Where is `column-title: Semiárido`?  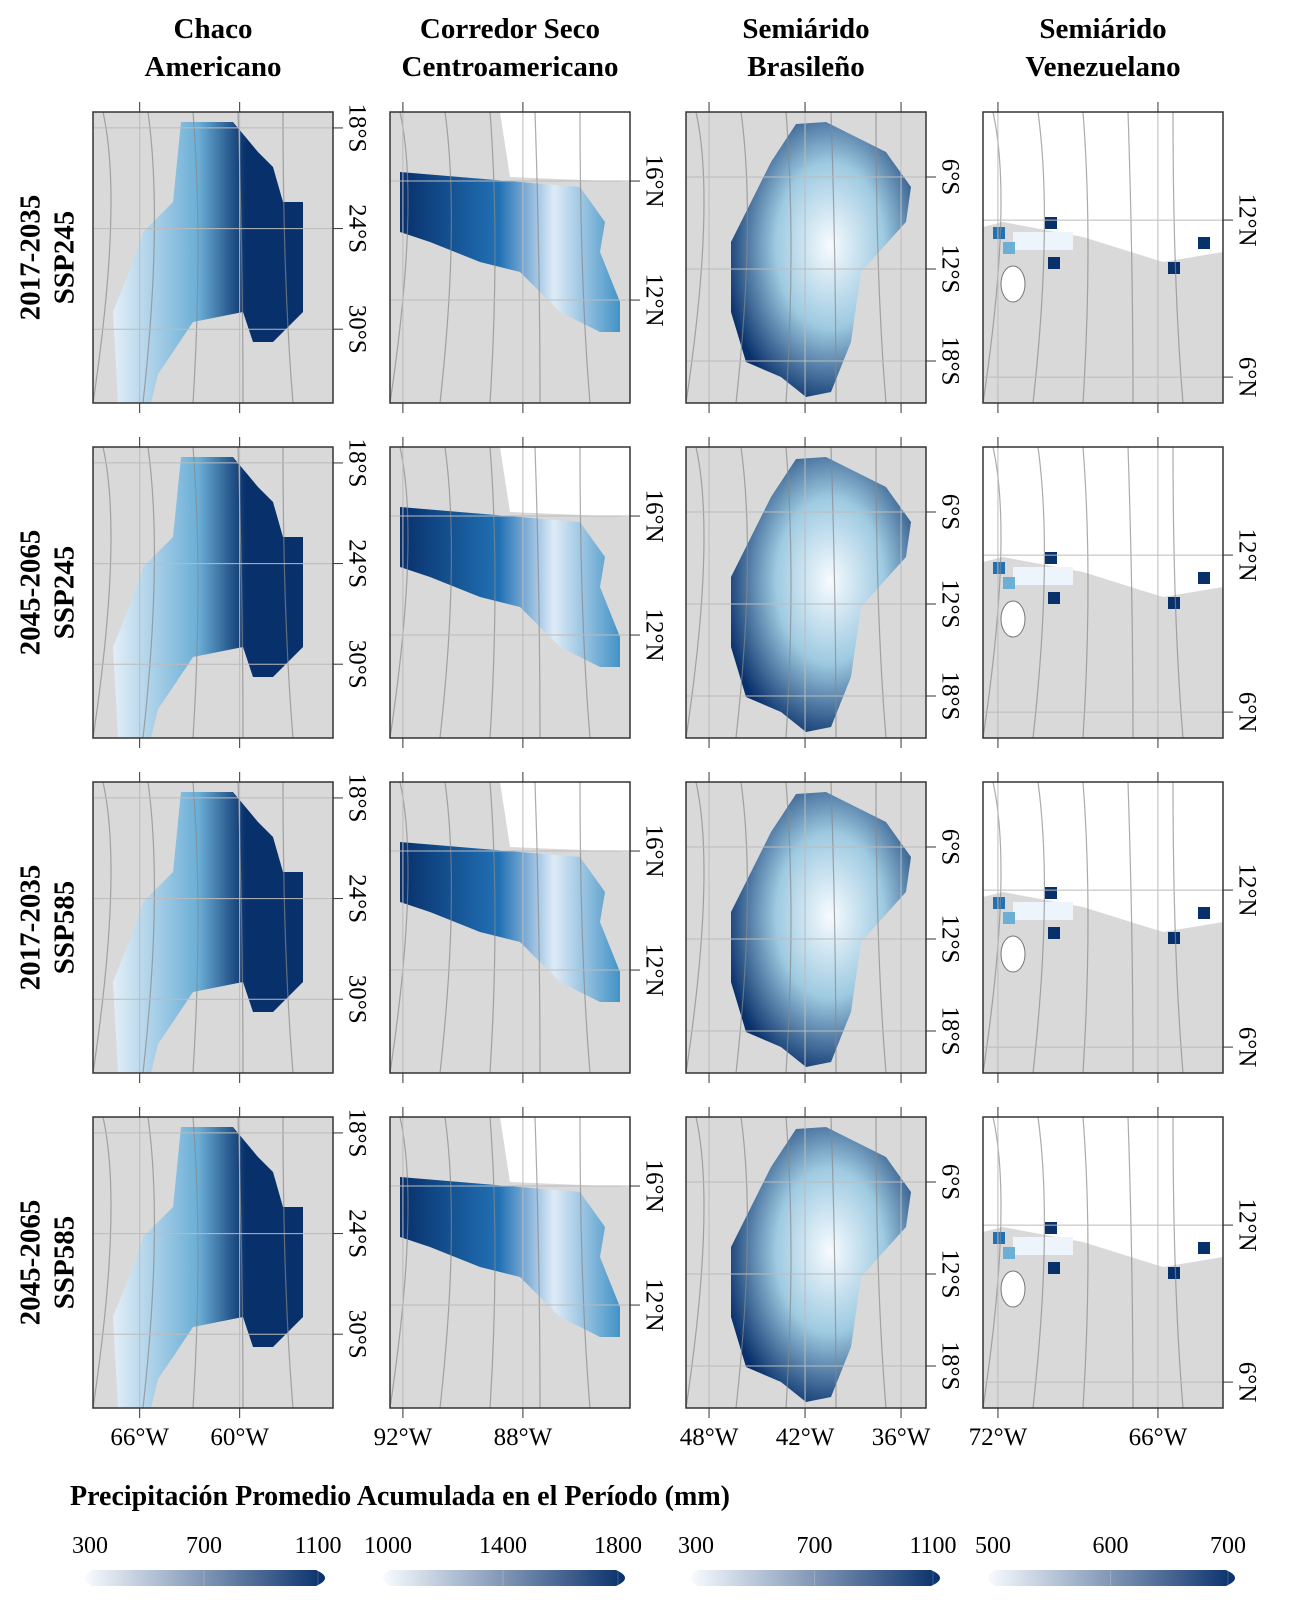
column-title: Semiárido is located at coordinates (805, 29).